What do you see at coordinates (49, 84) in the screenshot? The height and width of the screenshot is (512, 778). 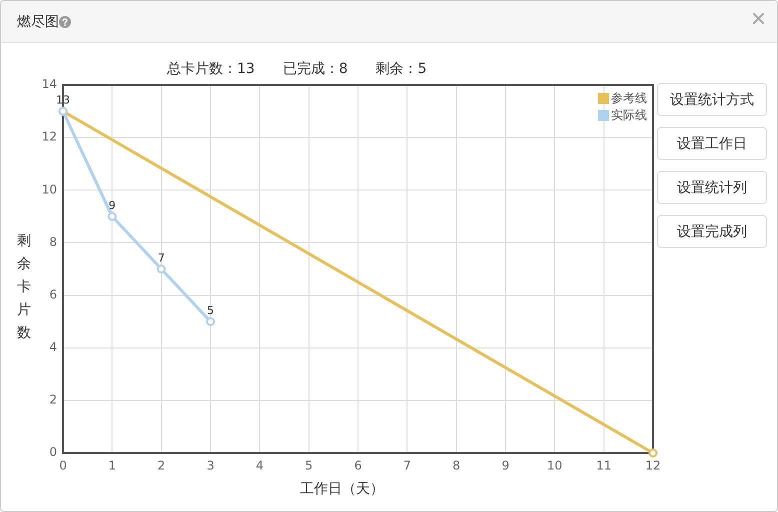 I see `y-tick-label: 14` at bounding box center [49, 84].